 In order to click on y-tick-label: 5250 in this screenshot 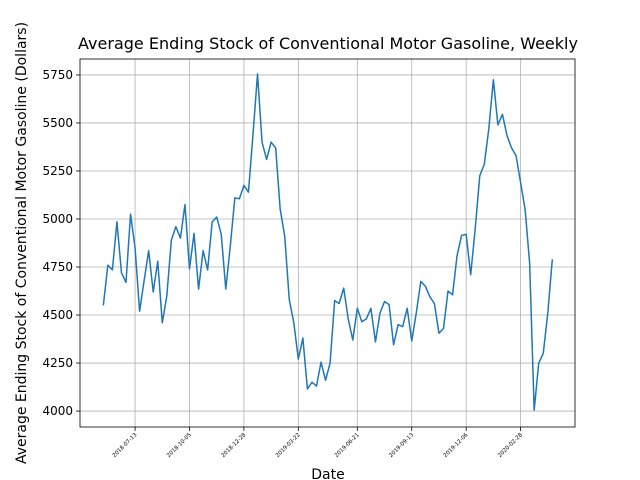, I will do `click(57, 171)`.